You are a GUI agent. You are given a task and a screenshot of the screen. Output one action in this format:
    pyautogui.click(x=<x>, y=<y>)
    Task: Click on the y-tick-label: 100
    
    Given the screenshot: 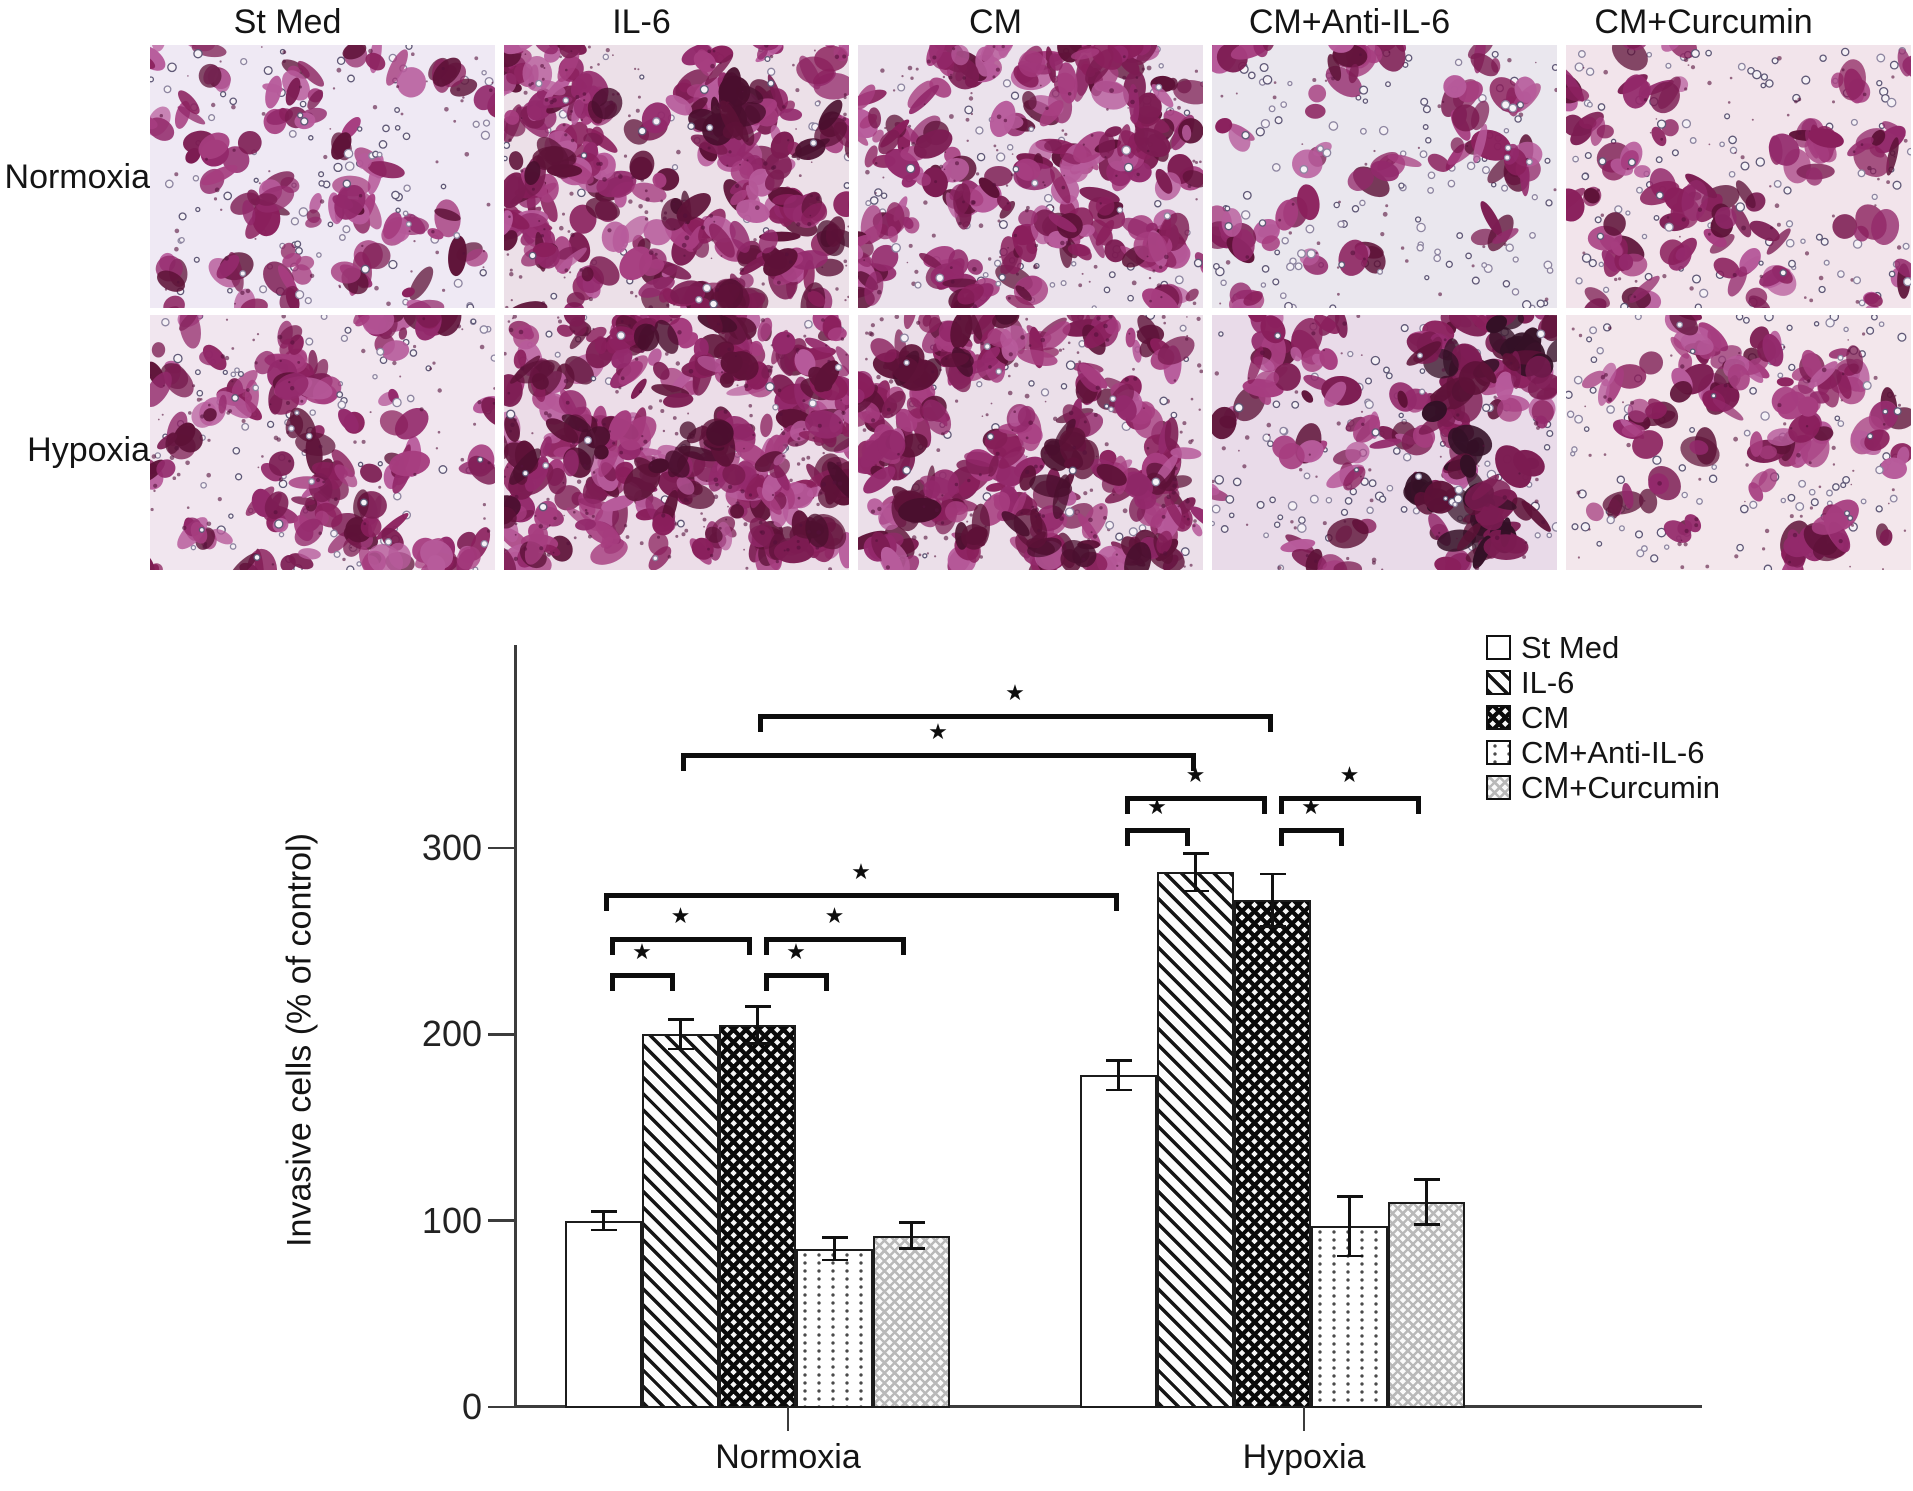 What is the action you would take?
    pyautogui.click(x=451, y=1220)
    